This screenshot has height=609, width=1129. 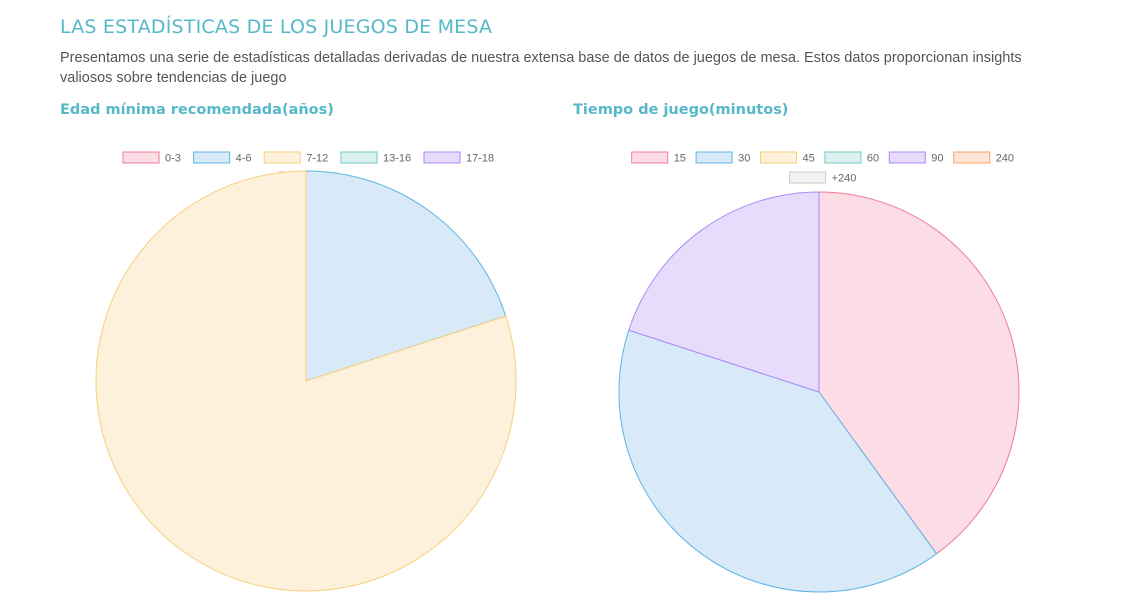 I want to click on legend-label: 4-6, so click(x=244, y=159).